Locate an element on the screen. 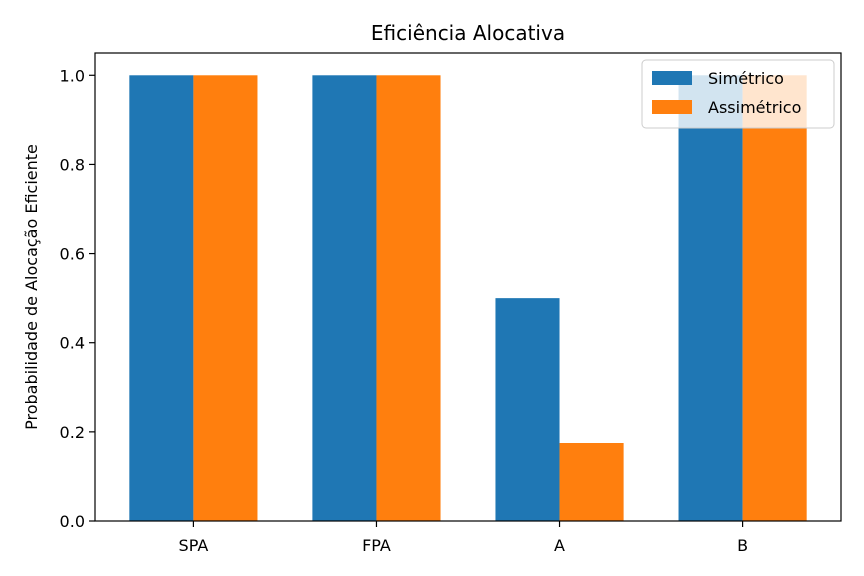 This screenshot has width=864, height=576. legend-label: Assimétrico is located at coordinates (754, 107).